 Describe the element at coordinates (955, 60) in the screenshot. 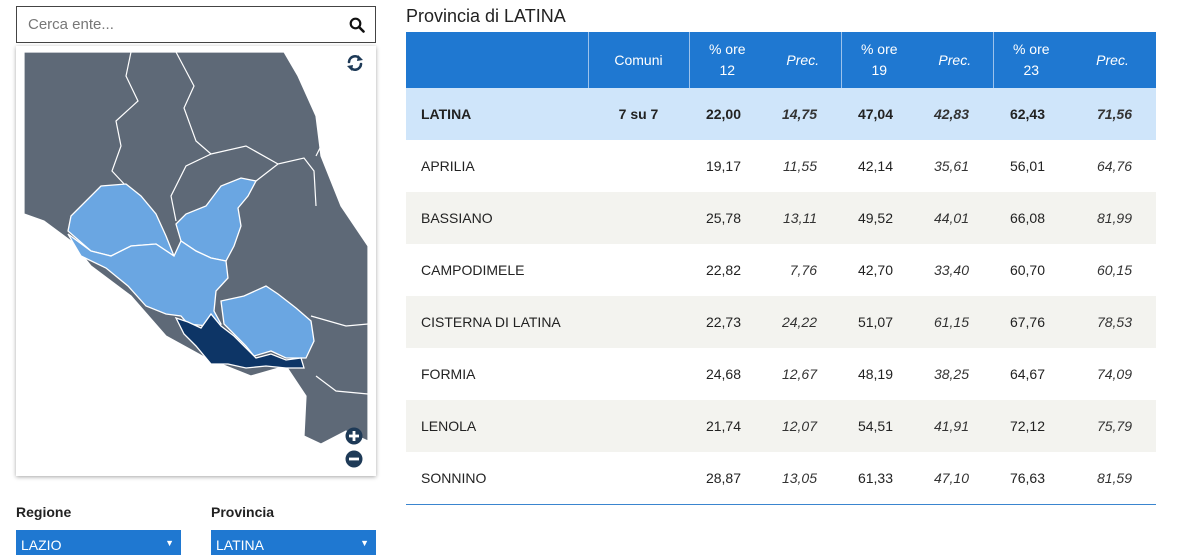

I see `header-prec19: Prec.` at that location.